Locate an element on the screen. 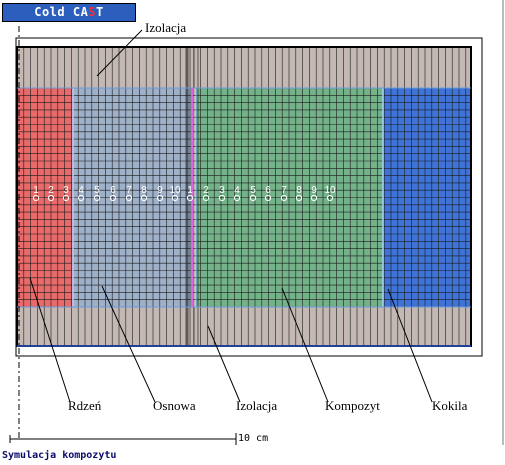 The width and height of the screenshot is (505, 465). app-title-accent: S is located at coordinates (92, 12).